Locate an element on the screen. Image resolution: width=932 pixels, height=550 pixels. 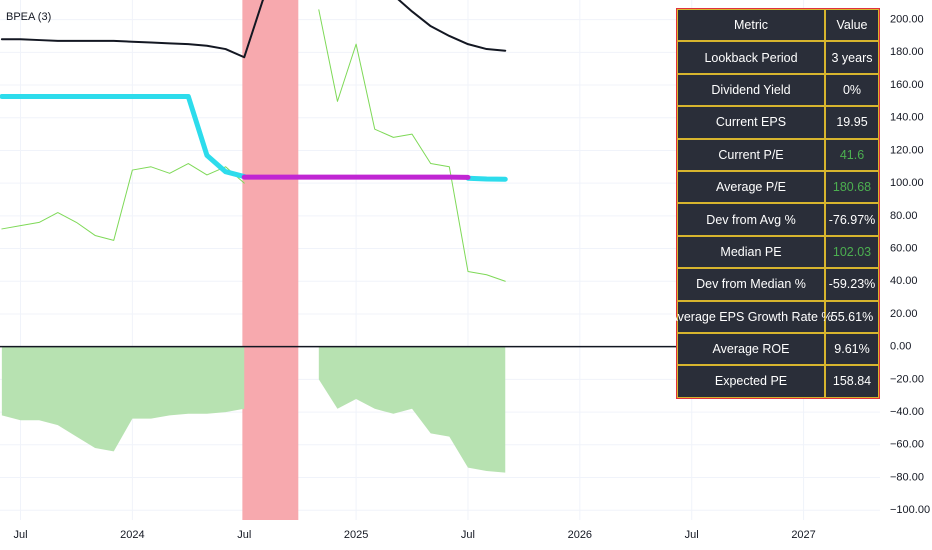
table-row: Current P/E 41.6 is located at coordinates (778, 154).